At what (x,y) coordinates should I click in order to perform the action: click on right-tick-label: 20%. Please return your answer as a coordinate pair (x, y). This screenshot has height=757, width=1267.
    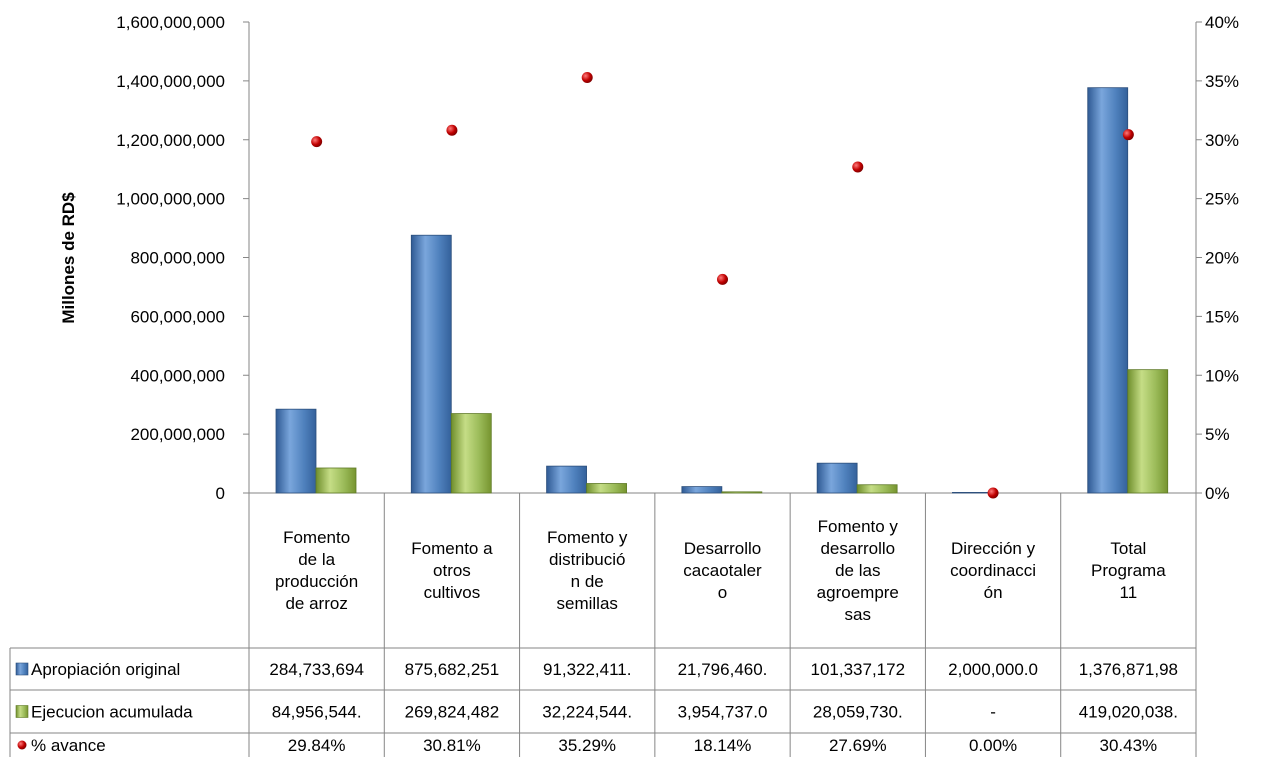
    Looking at the image, I should click on (1222, 258).